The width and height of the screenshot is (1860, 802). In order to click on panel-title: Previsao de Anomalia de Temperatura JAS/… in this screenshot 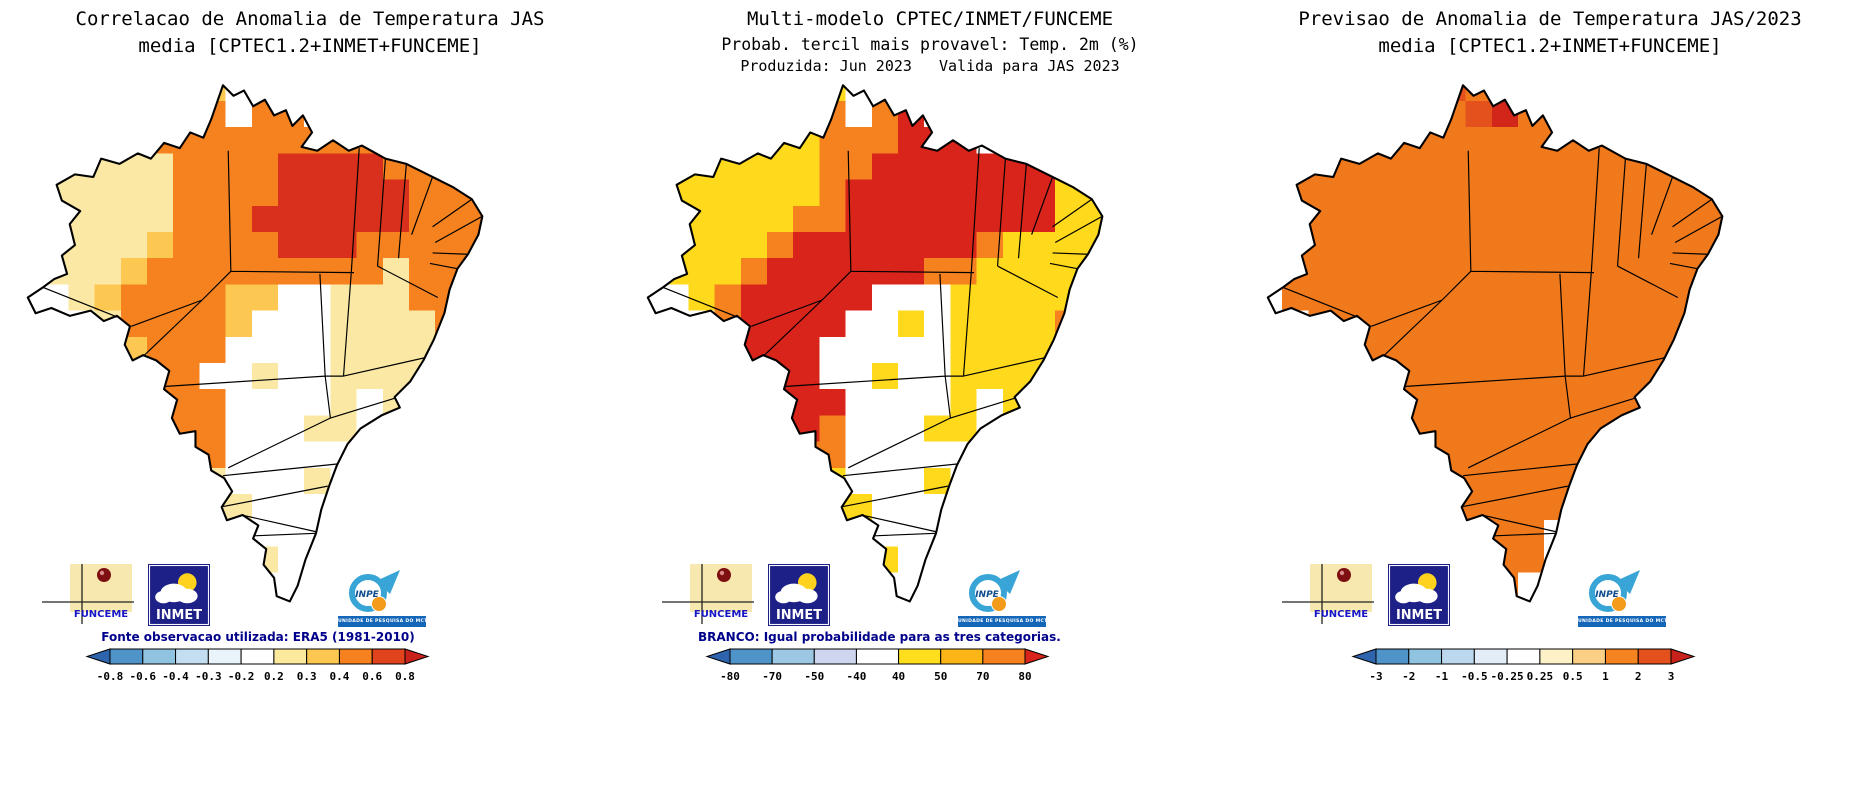, I will do `click(1550, 32)`.